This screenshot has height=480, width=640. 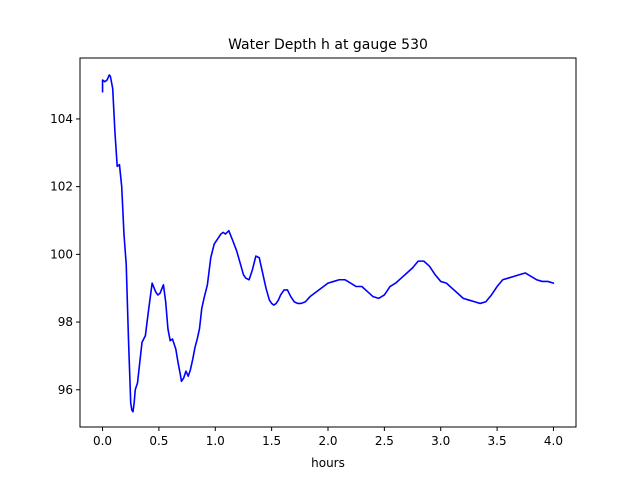 I want to click on y-tick-label: 98, so click(x=65, y=322).